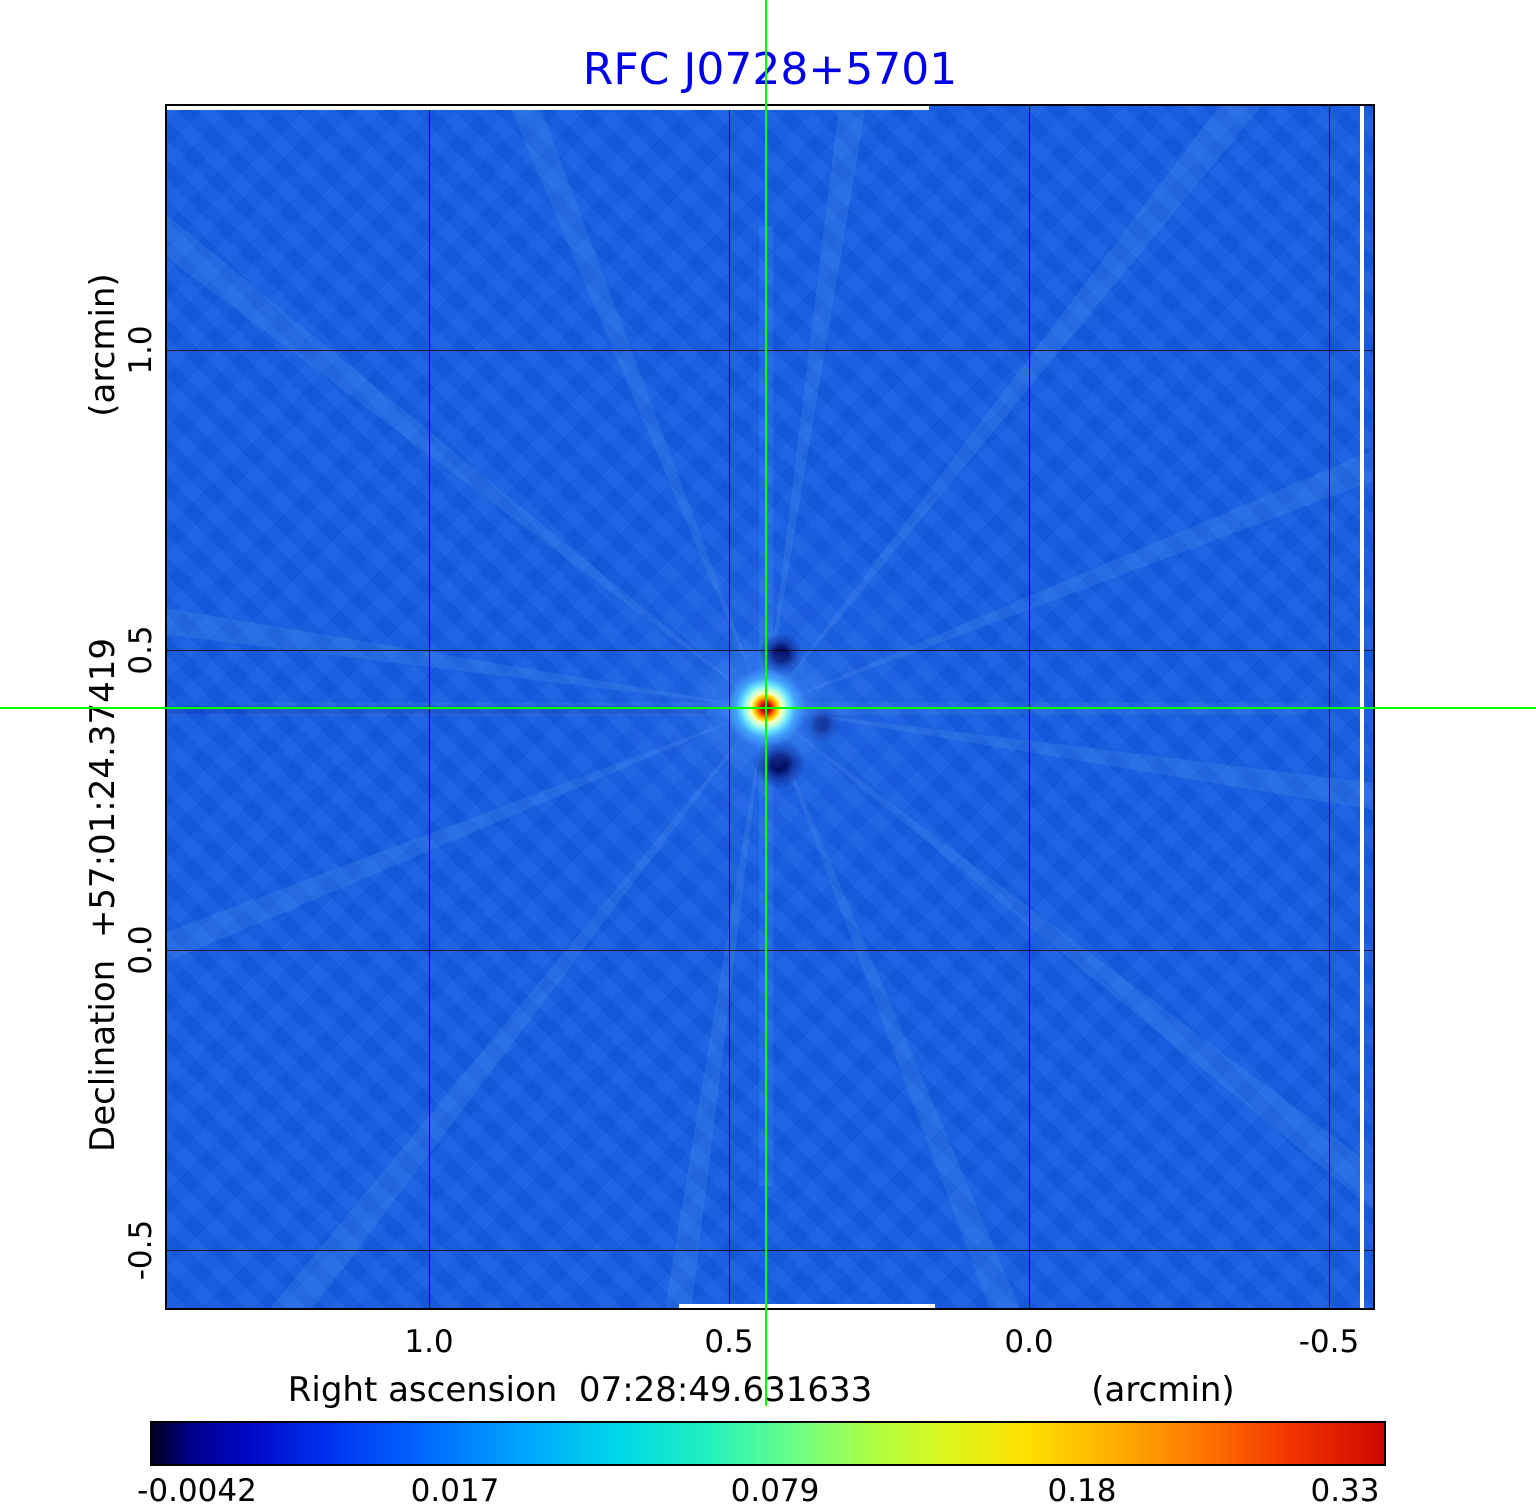 The width and height of the screenshot is (1536, 1511). Describe the element at coordinates (580, 1390) in the screenshot. I see `x-axis-label: Right ascension 07:28:49.631633` at that location.